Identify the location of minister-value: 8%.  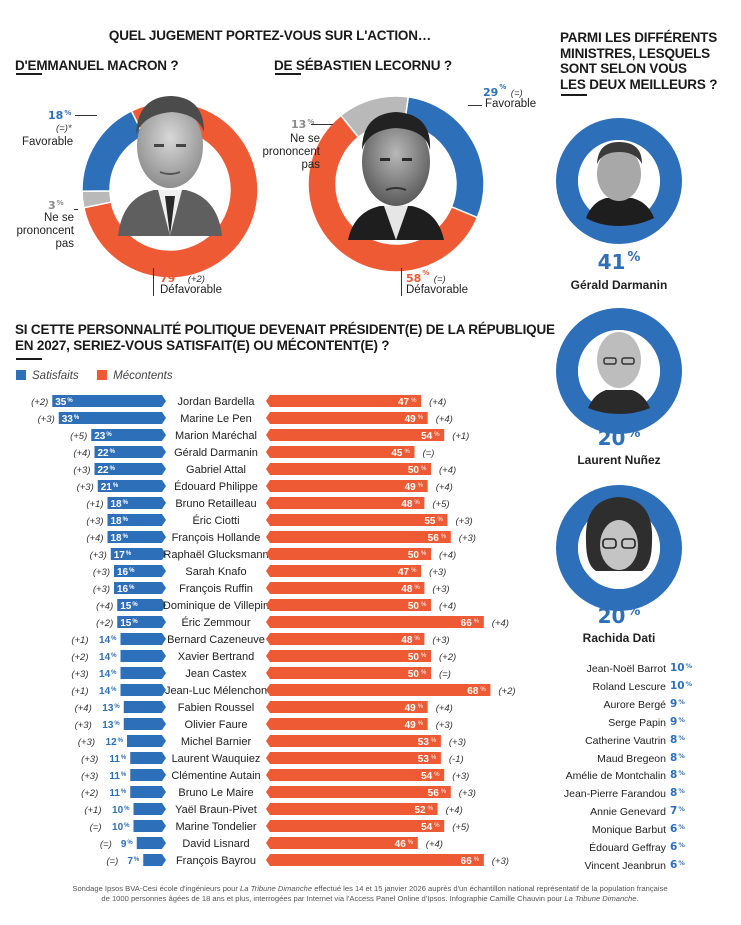
(677, 793).